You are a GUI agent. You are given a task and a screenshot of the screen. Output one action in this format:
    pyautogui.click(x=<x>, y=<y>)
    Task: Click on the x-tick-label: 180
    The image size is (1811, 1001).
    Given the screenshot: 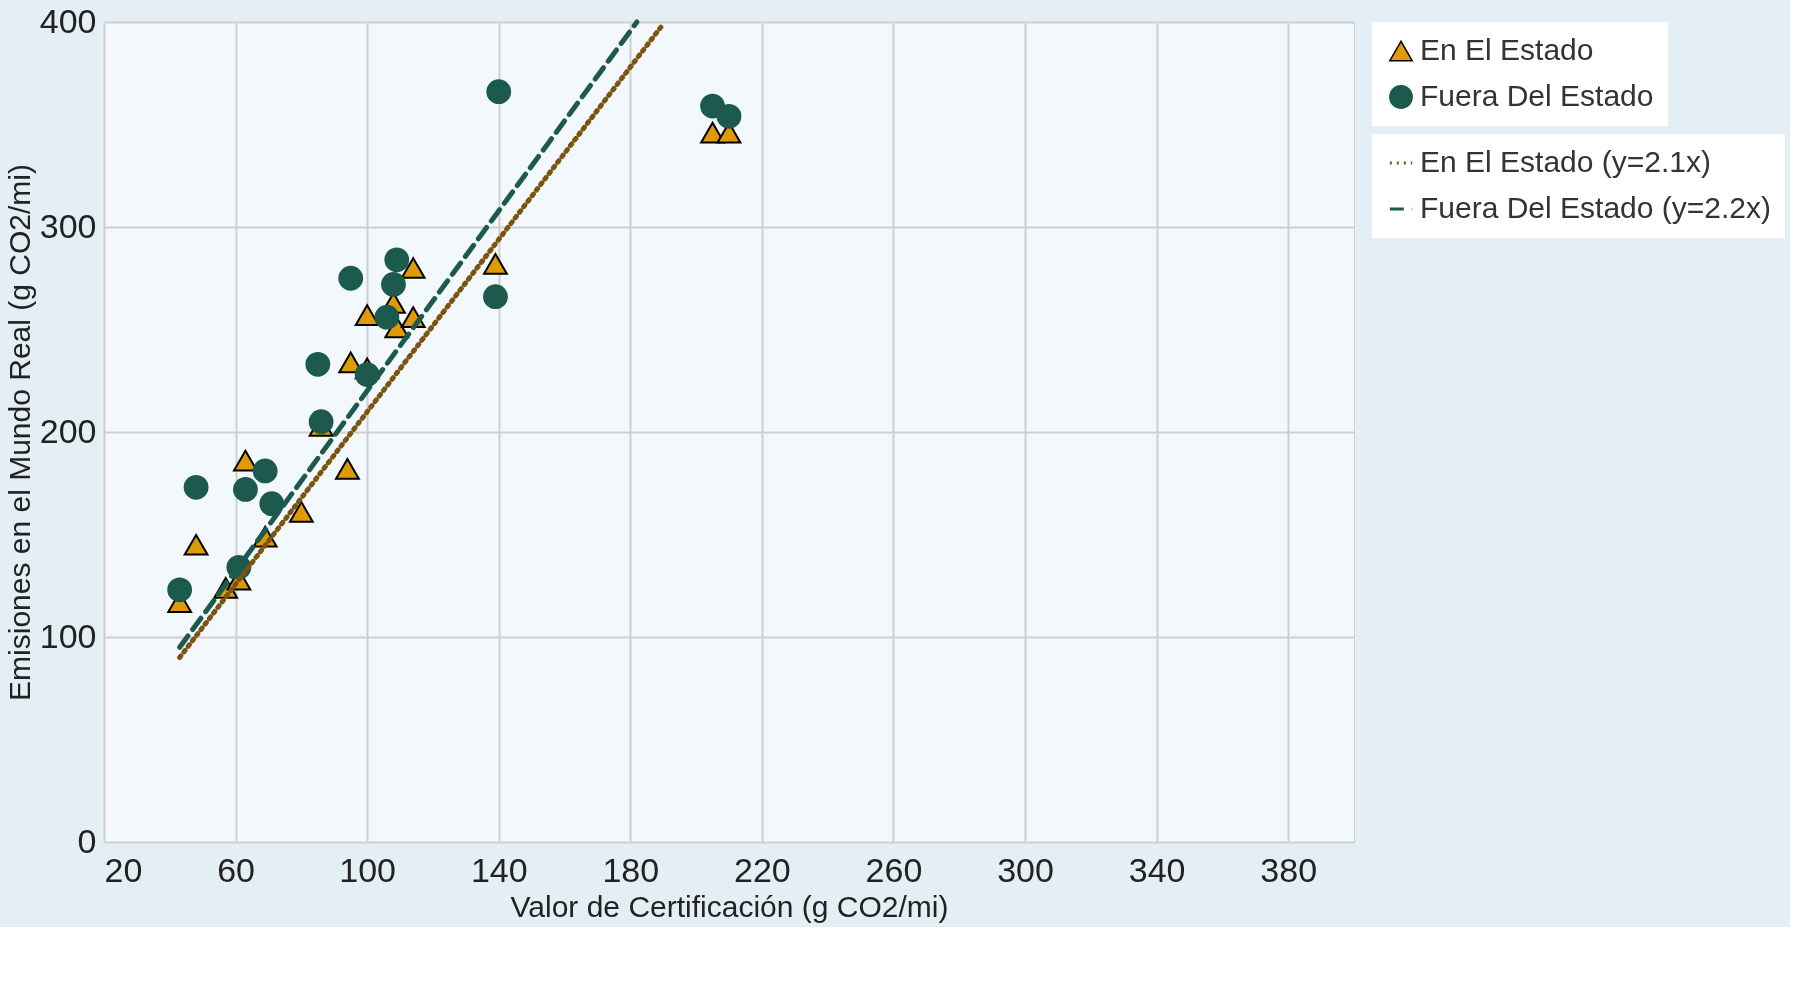 What is the action you would take?
    pyautogui.click(x=631, y=869)
    